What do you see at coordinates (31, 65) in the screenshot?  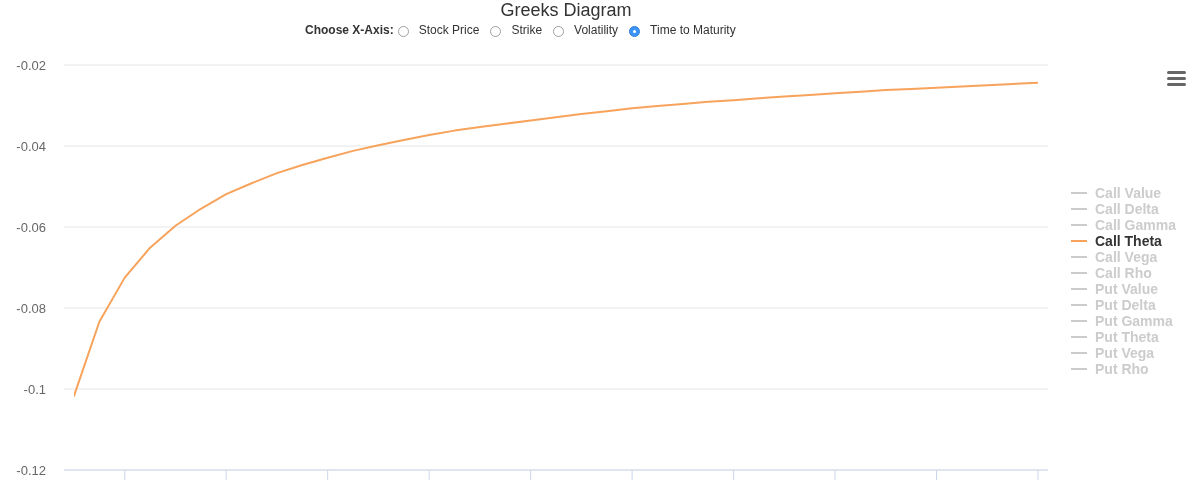 I see `y-tick-label: -0.02` at bounding box center [31, 65].